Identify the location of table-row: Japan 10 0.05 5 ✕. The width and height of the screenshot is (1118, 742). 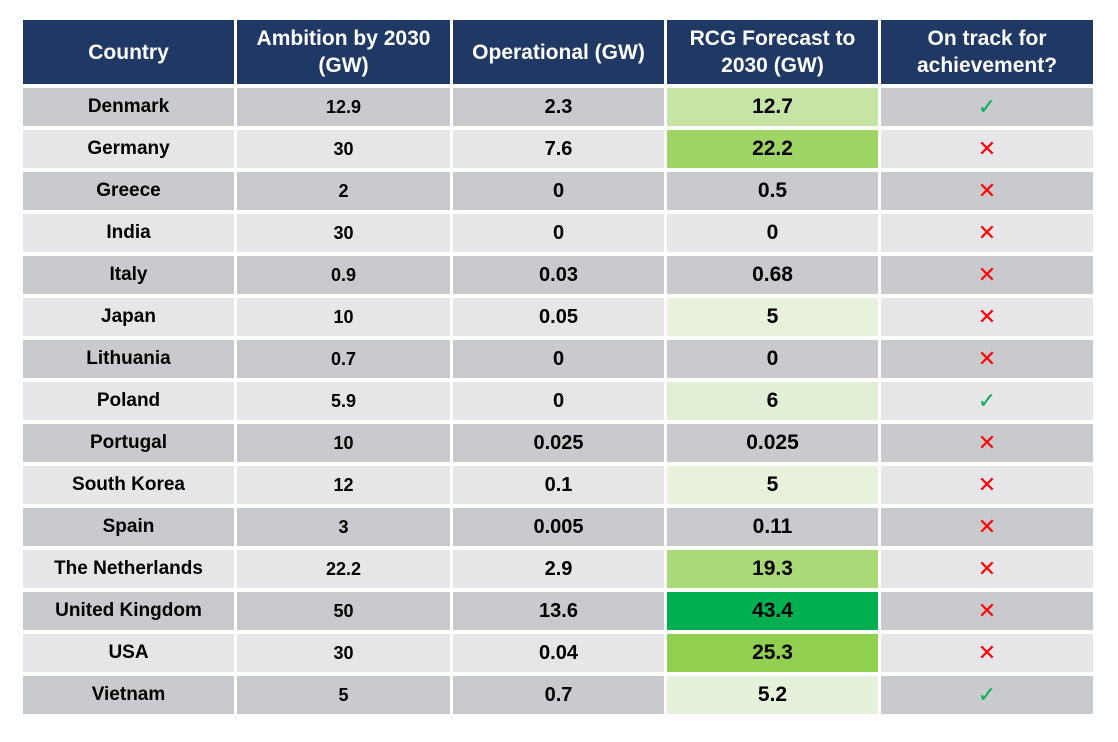
(558, 317).